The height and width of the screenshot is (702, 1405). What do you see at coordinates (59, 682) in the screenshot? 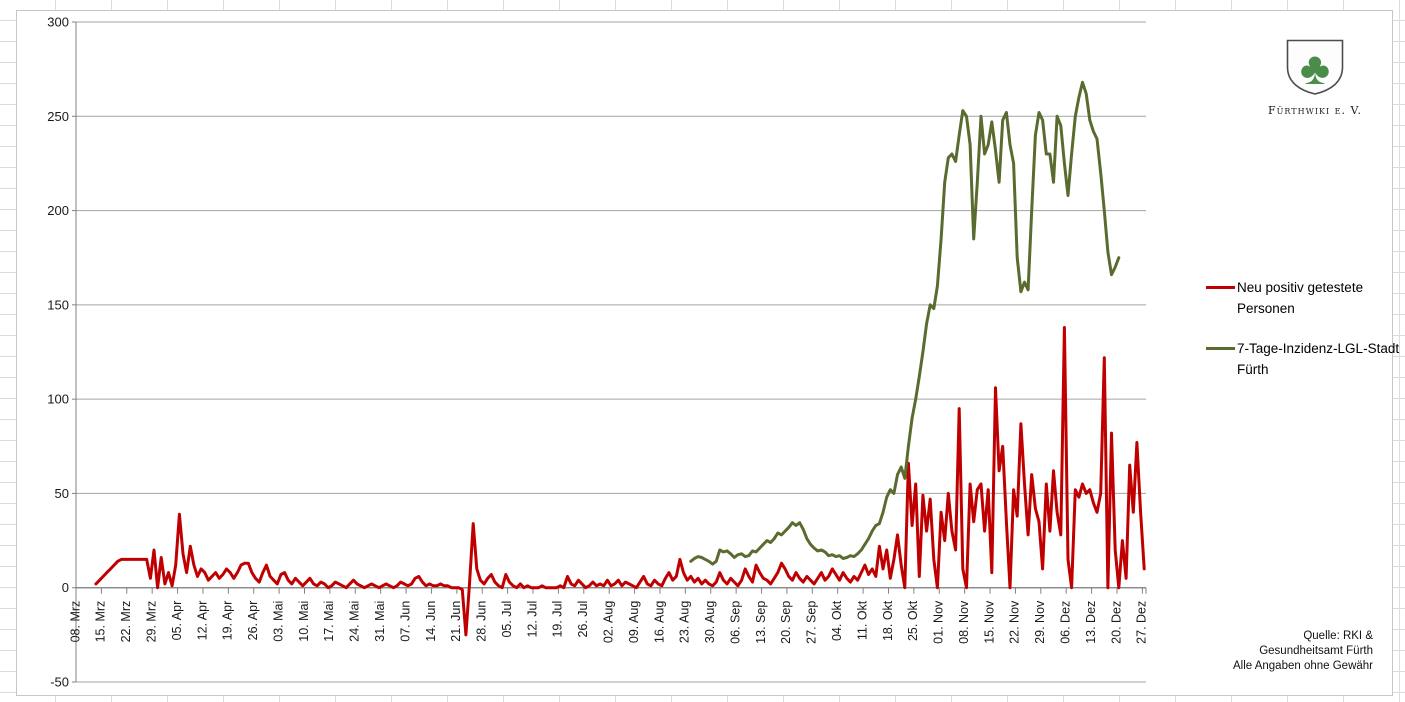
I see `y-axis-label: -50` at bounding box center [59, 682].